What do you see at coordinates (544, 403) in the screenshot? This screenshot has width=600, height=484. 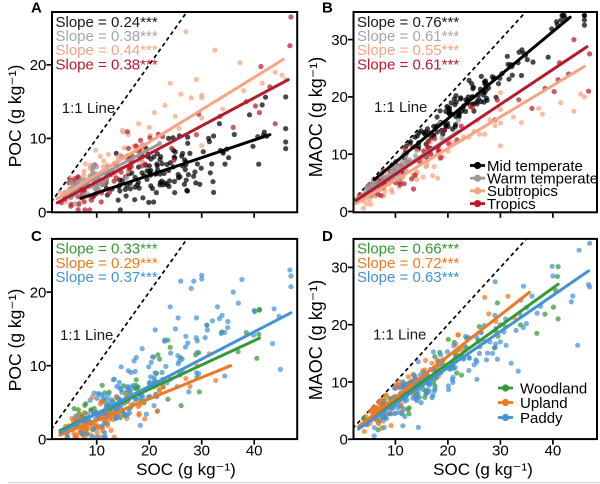 I see `svg-text: Upland` at bounding box center [544, 403].